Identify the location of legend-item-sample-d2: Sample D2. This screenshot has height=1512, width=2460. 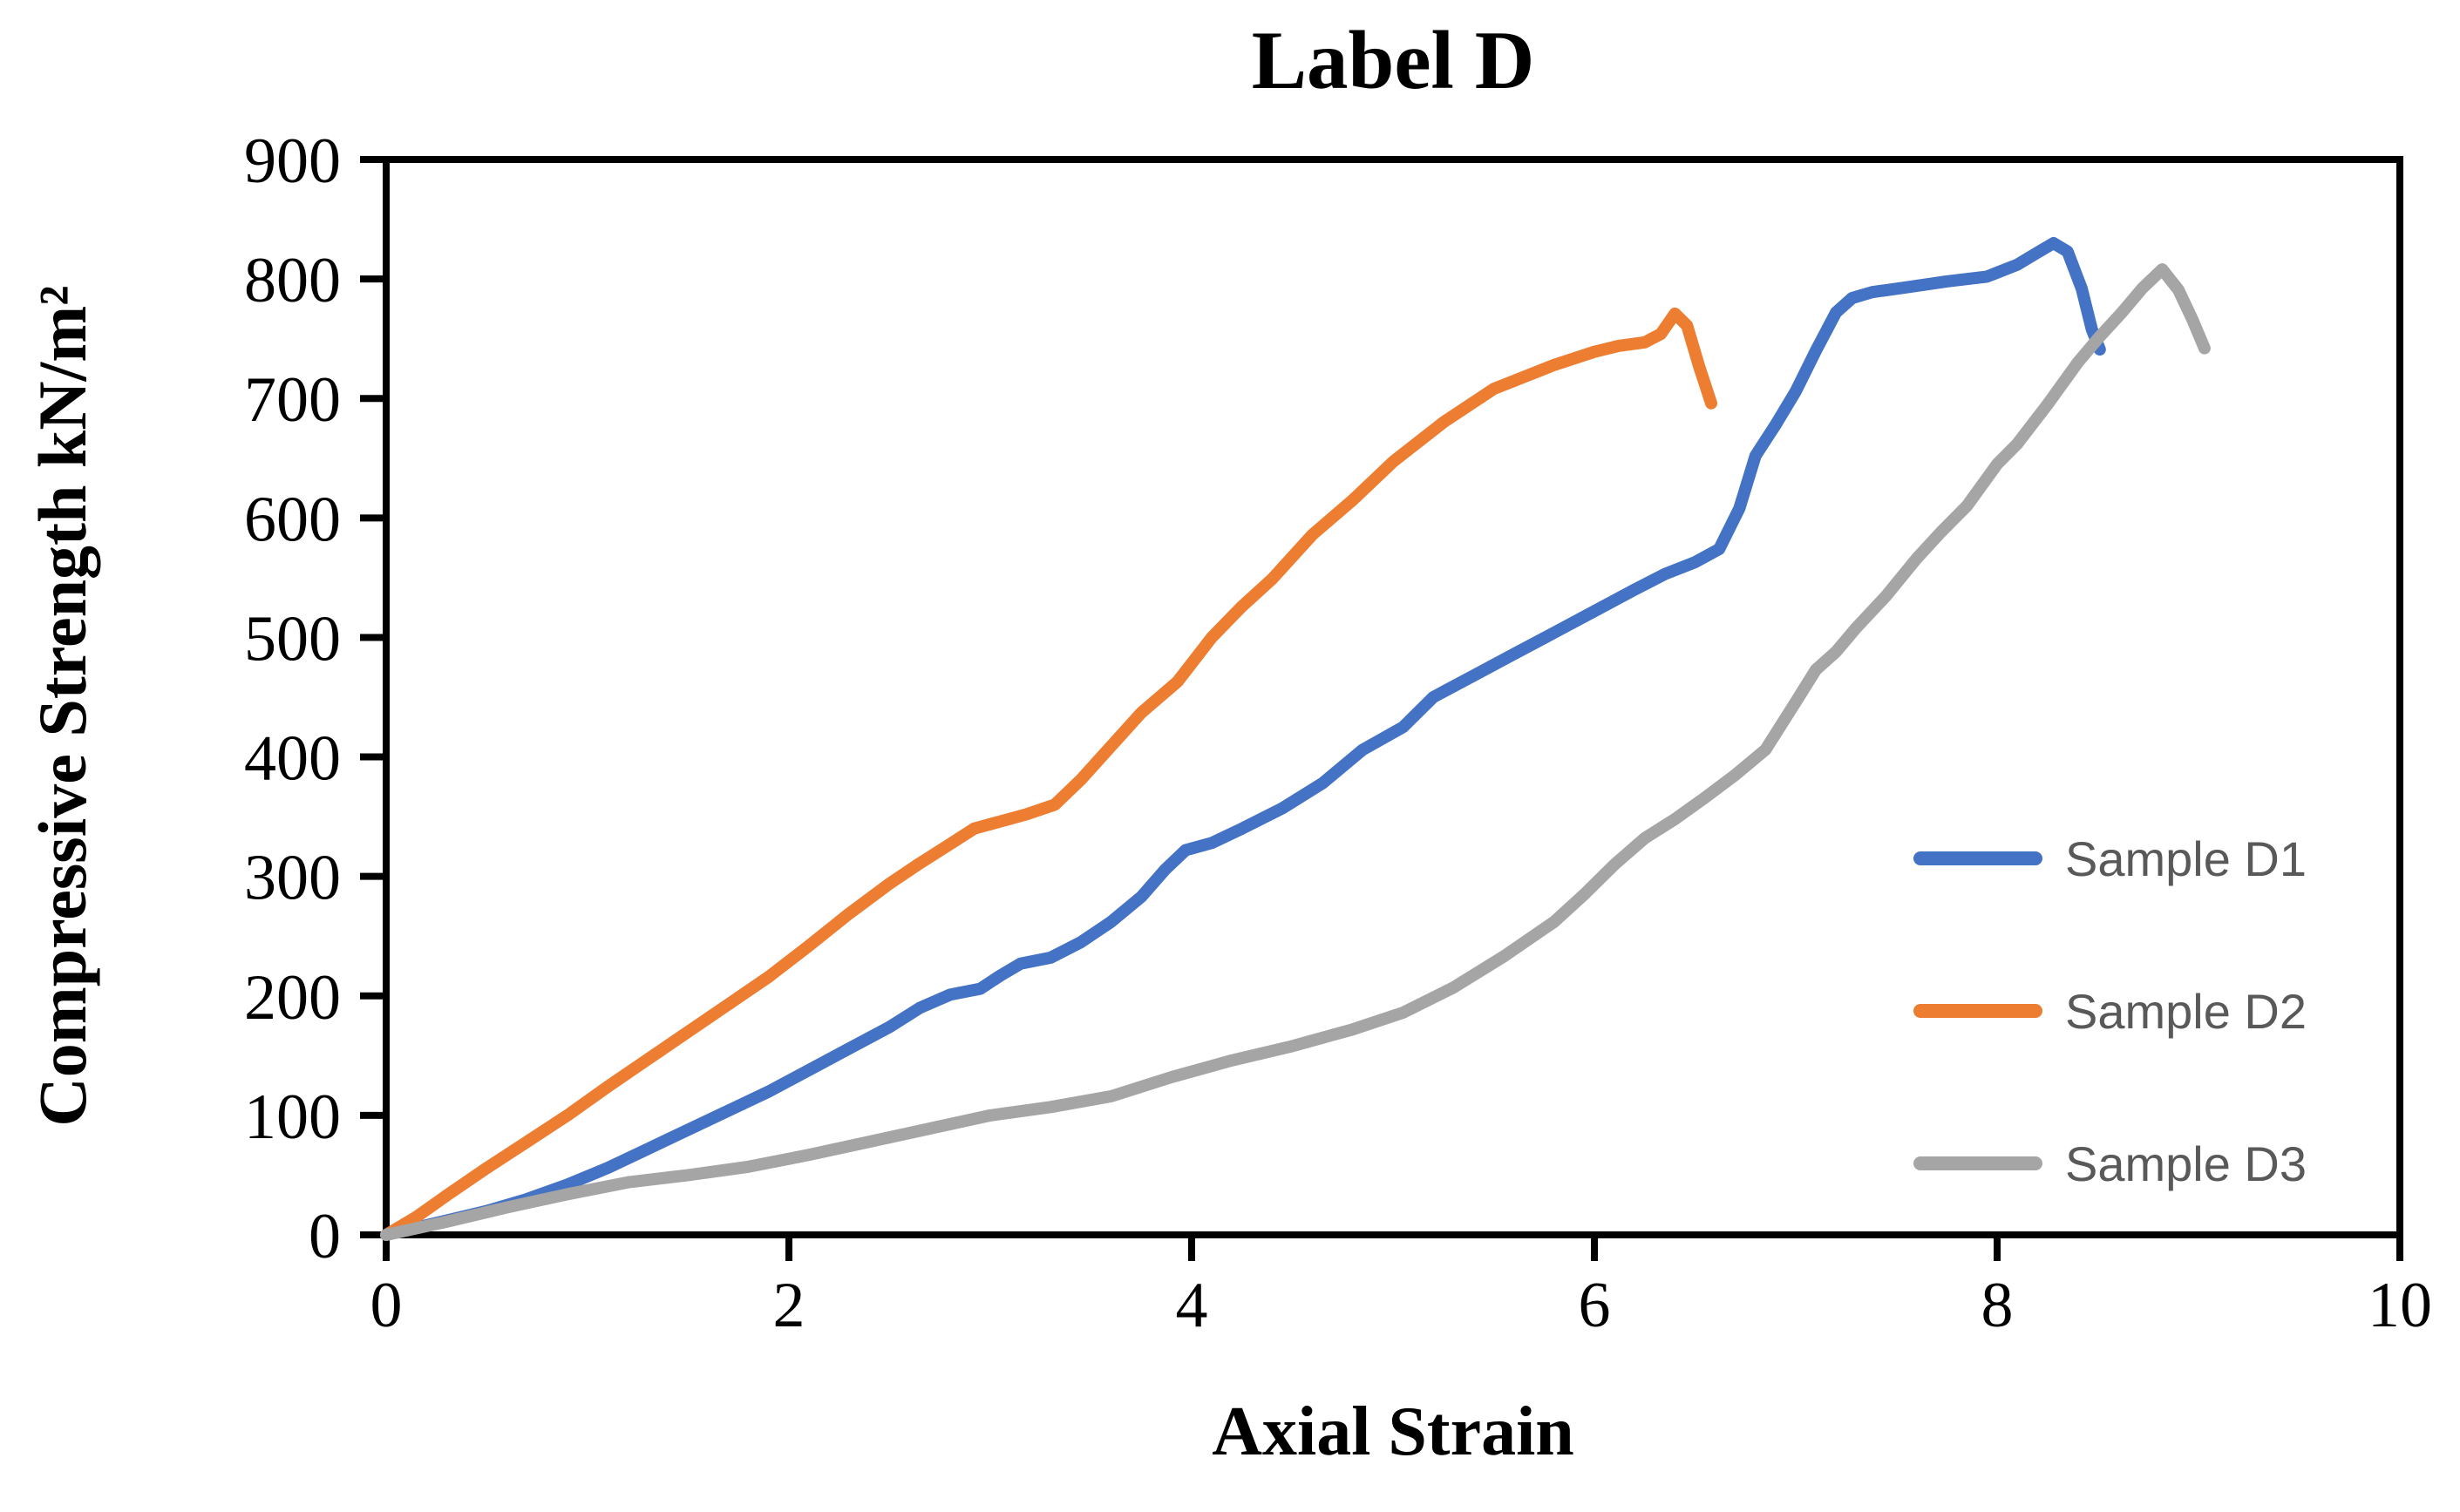
(2110, 1011).